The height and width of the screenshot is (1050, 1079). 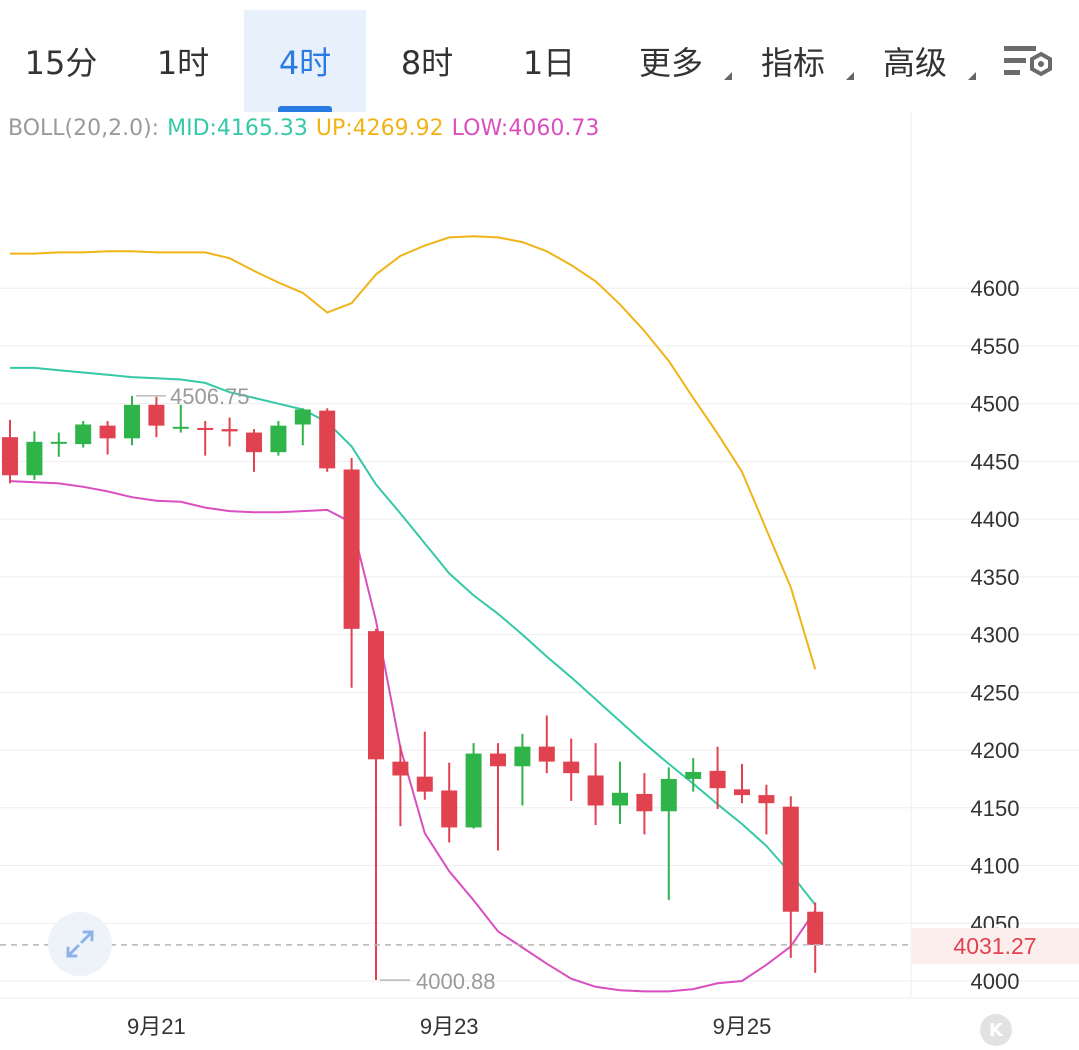 I want to click on y-tick-label: 4550, so click(x=995, y=346).